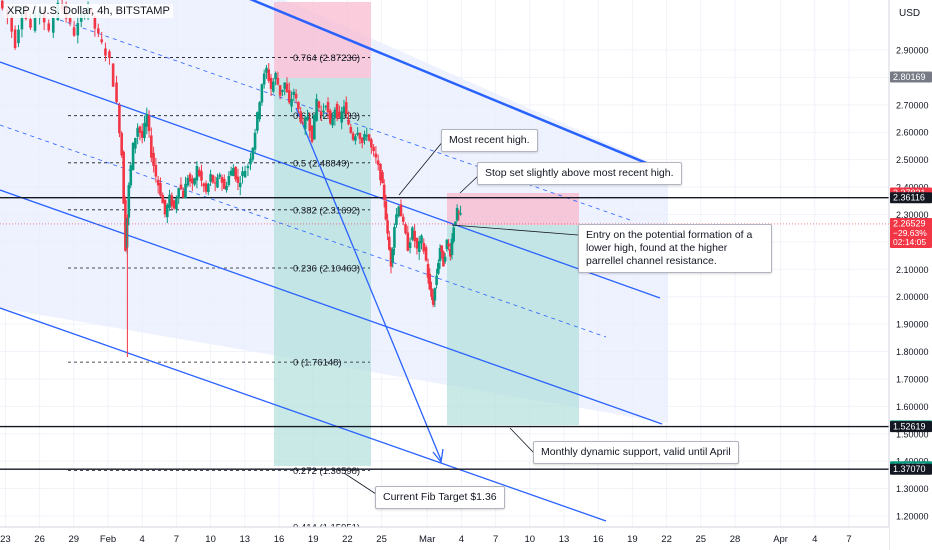 The height and width of the screenshot is (550, 932). Describe the element at coordinates (735, 539) in the screenshot. I see `x-tick-label: 28` at that location.